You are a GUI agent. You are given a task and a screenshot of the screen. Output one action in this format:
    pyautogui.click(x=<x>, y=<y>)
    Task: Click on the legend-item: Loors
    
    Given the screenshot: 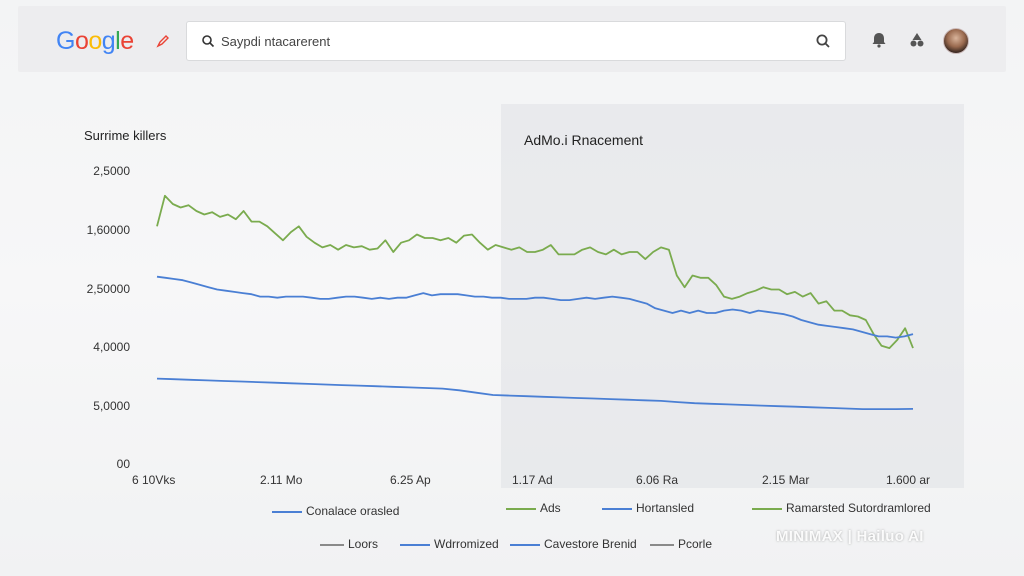 What is the action you would take?
    pyautogui.click(x=349, y=544)
    